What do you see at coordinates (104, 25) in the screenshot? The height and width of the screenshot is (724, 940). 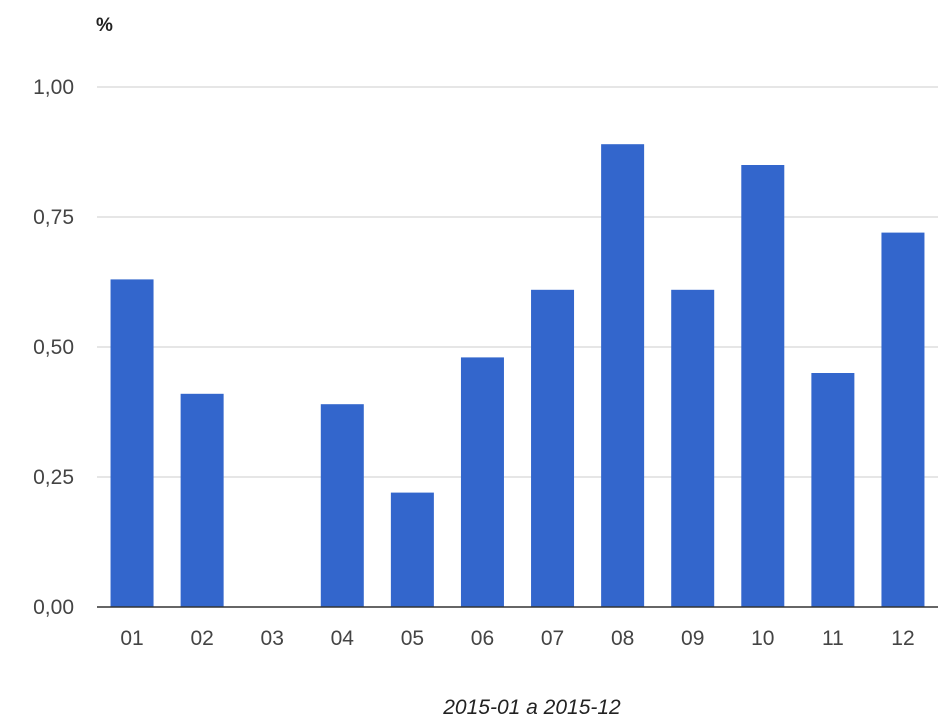 I see `y-axis-unit-label: %` at bounding box center [104, 25].